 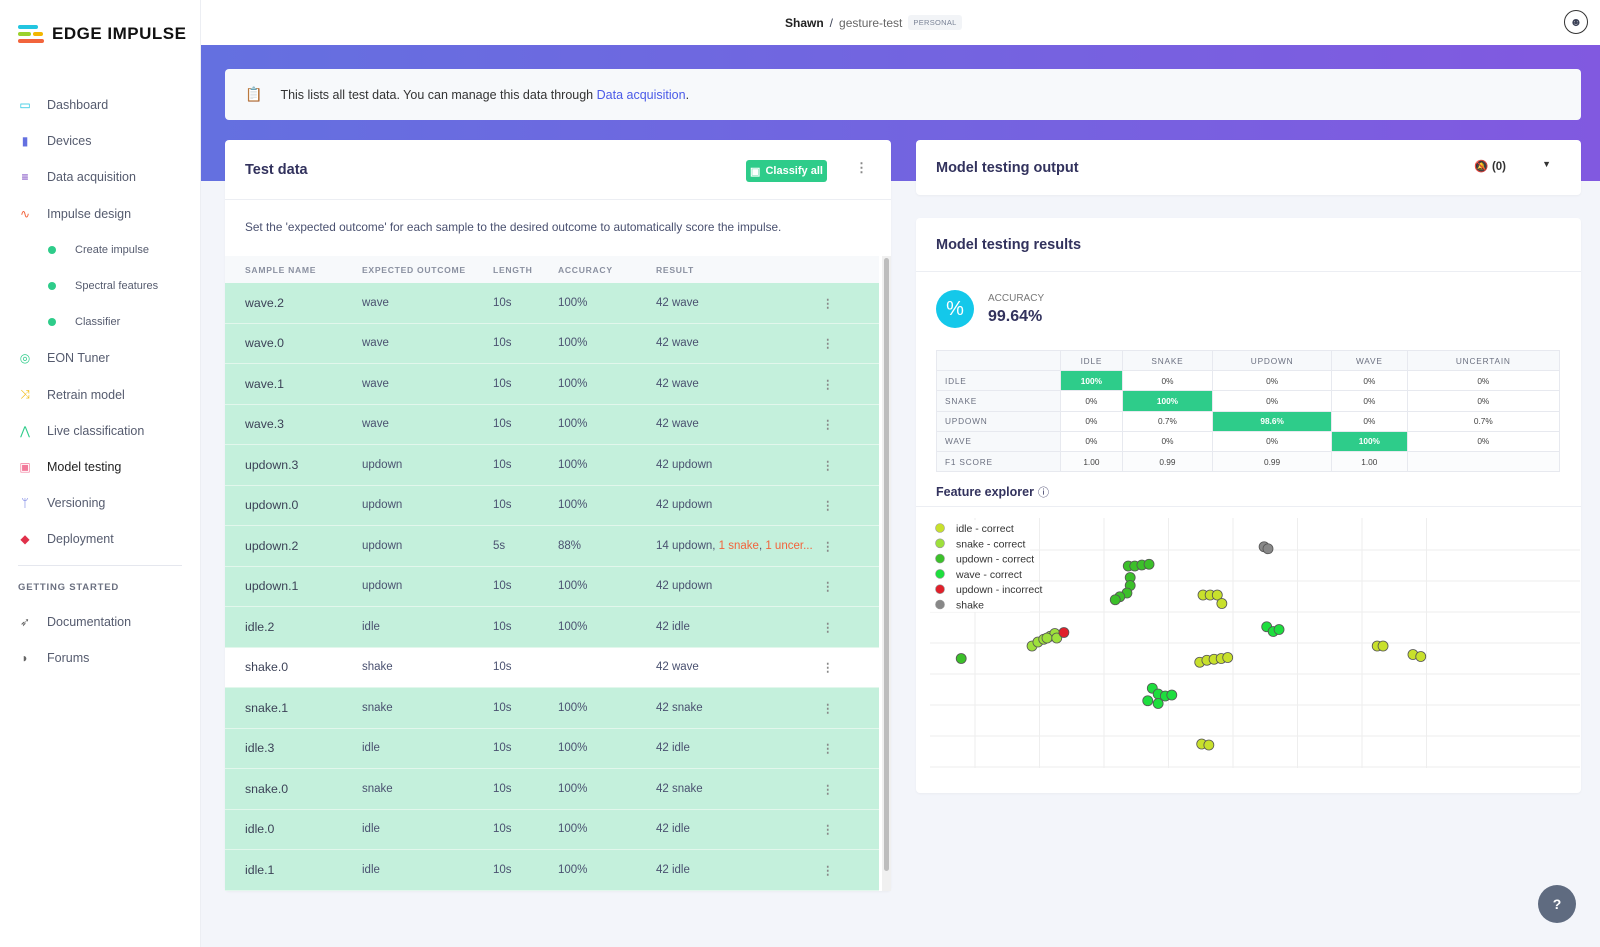 What do you see at coordinates (100, 250) in the screenshot?
I see `sidebar-item-create-impulse: Create impulse` at bounding box center [100, 250].